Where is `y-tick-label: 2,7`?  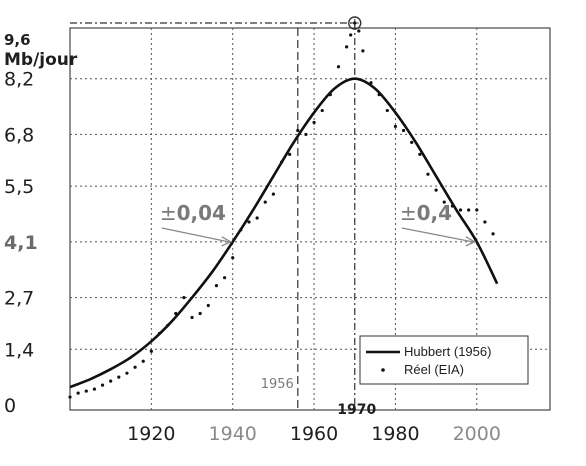
y-tick-label: 2,7 is located at coordinates (19, 299).